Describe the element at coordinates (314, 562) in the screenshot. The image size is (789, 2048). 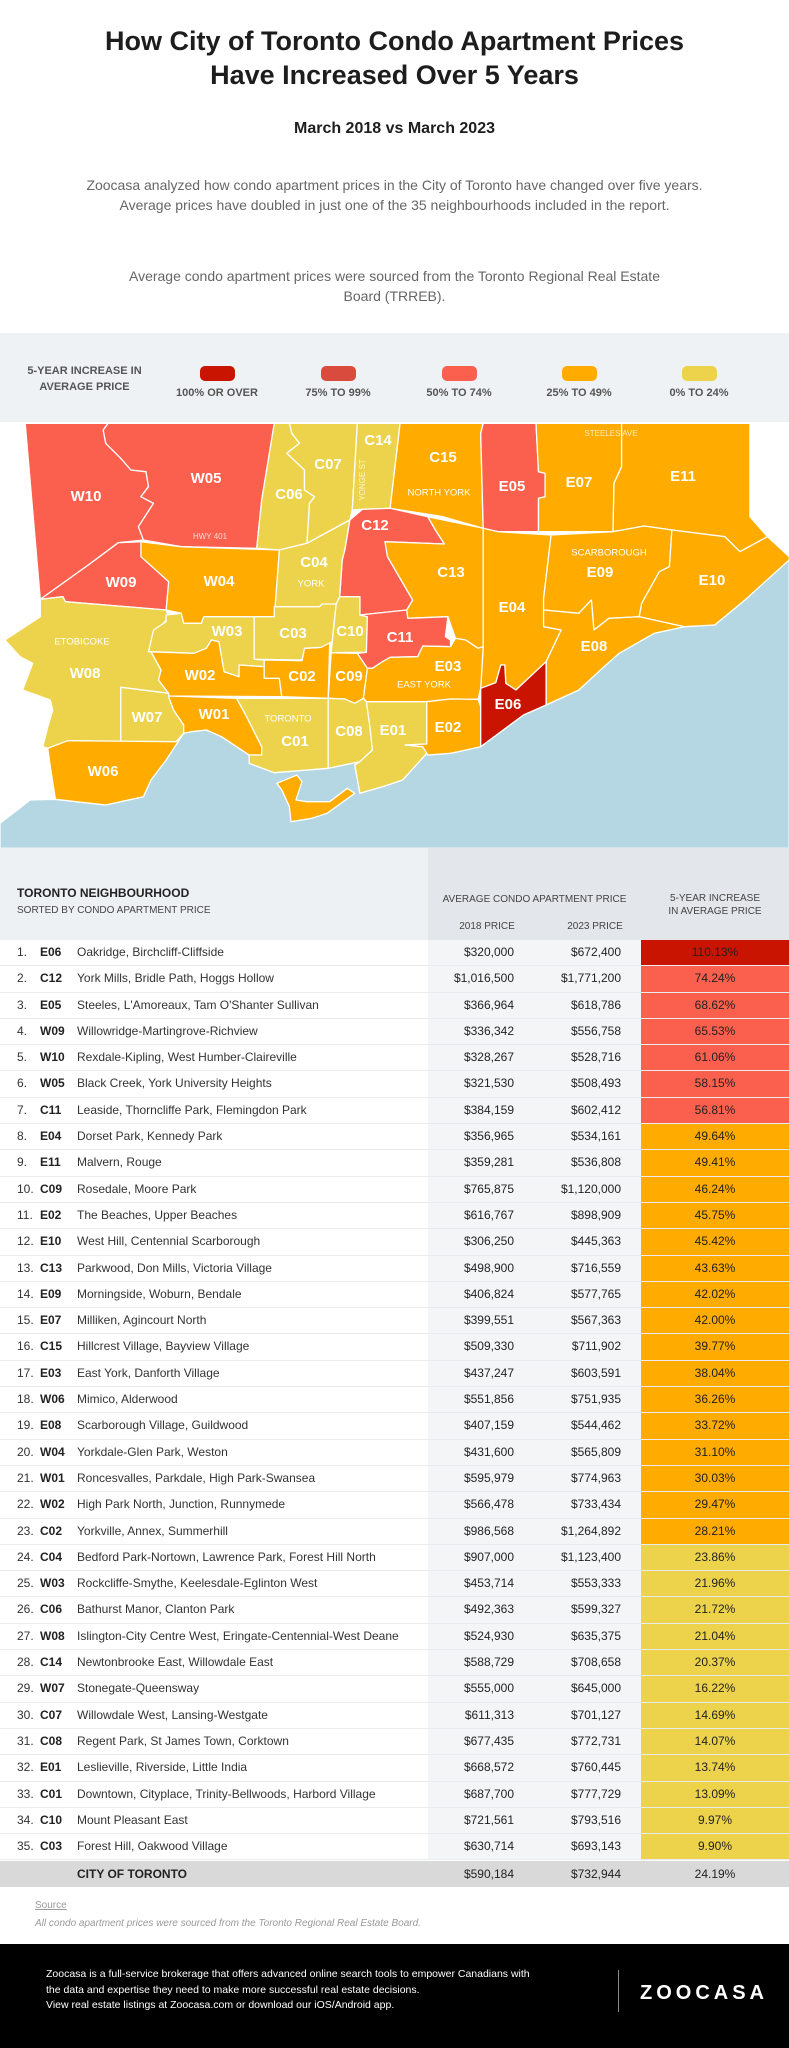
I see `map-label-c04: C04` at that location.